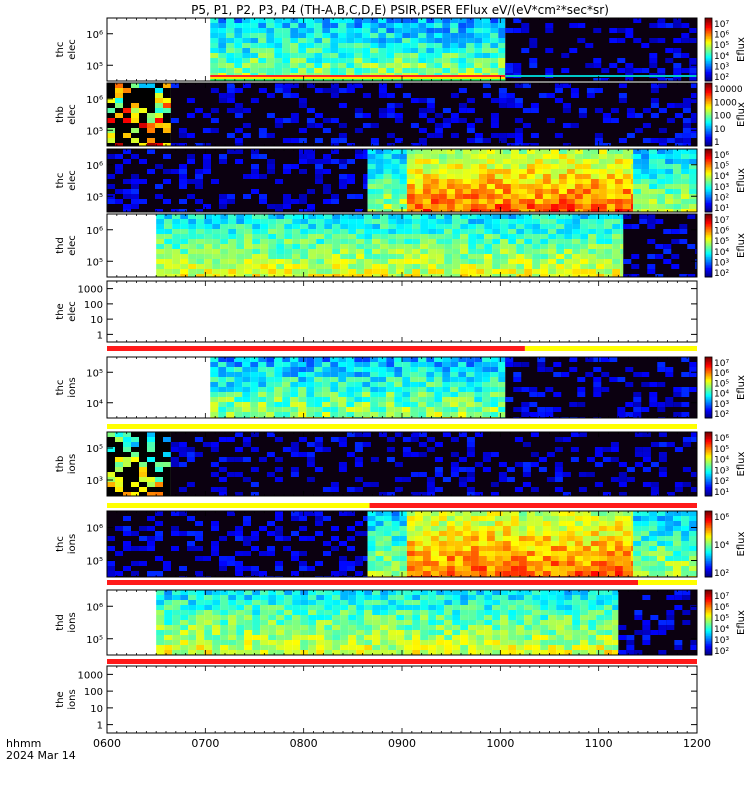 The width and height of the screenshot is (750, 800). I want to click on colorbar-tick-label: 10², so click(721, 482).